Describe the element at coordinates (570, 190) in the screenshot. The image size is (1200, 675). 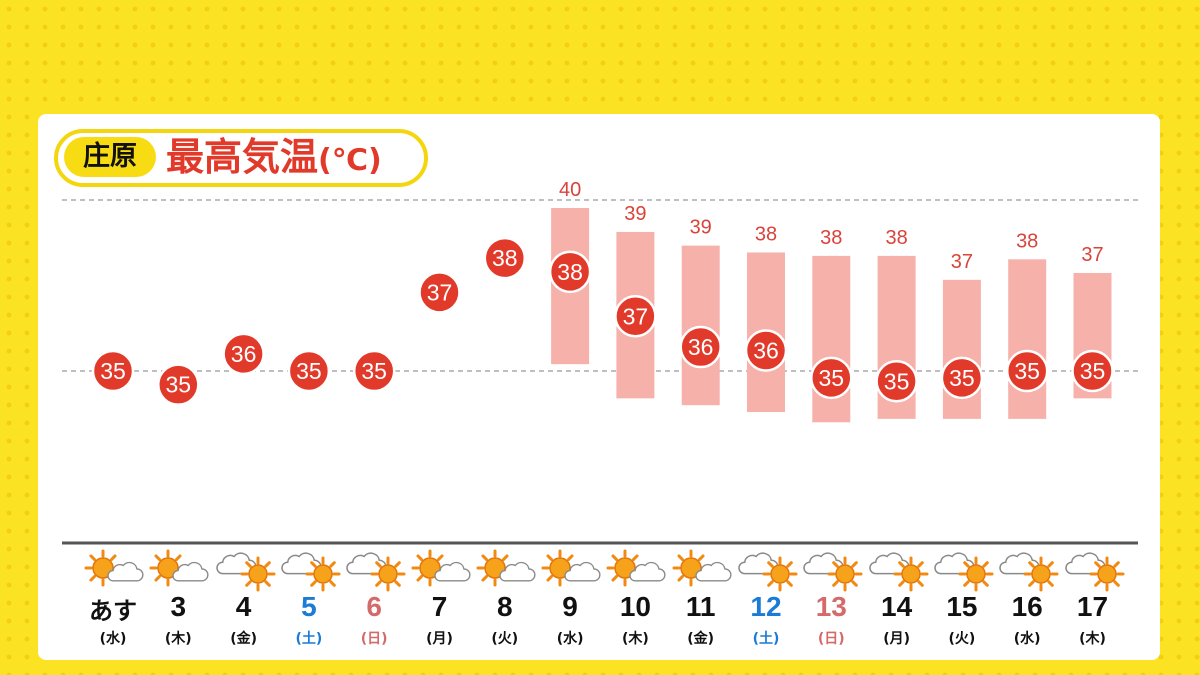
I see `range-upper-label: 40` at that location.